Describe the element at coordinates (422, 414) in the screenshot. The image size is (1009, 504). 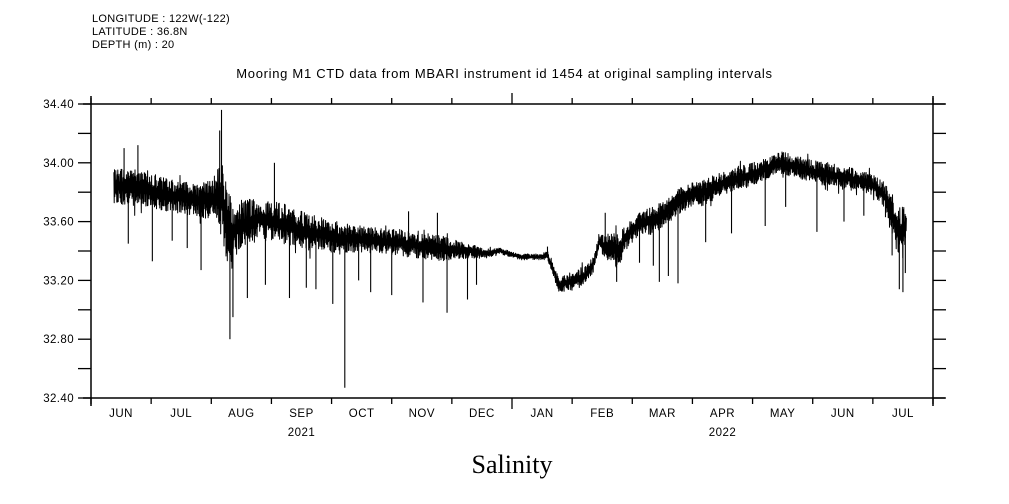
I see `x-axis-month-label: NOV` at that location.